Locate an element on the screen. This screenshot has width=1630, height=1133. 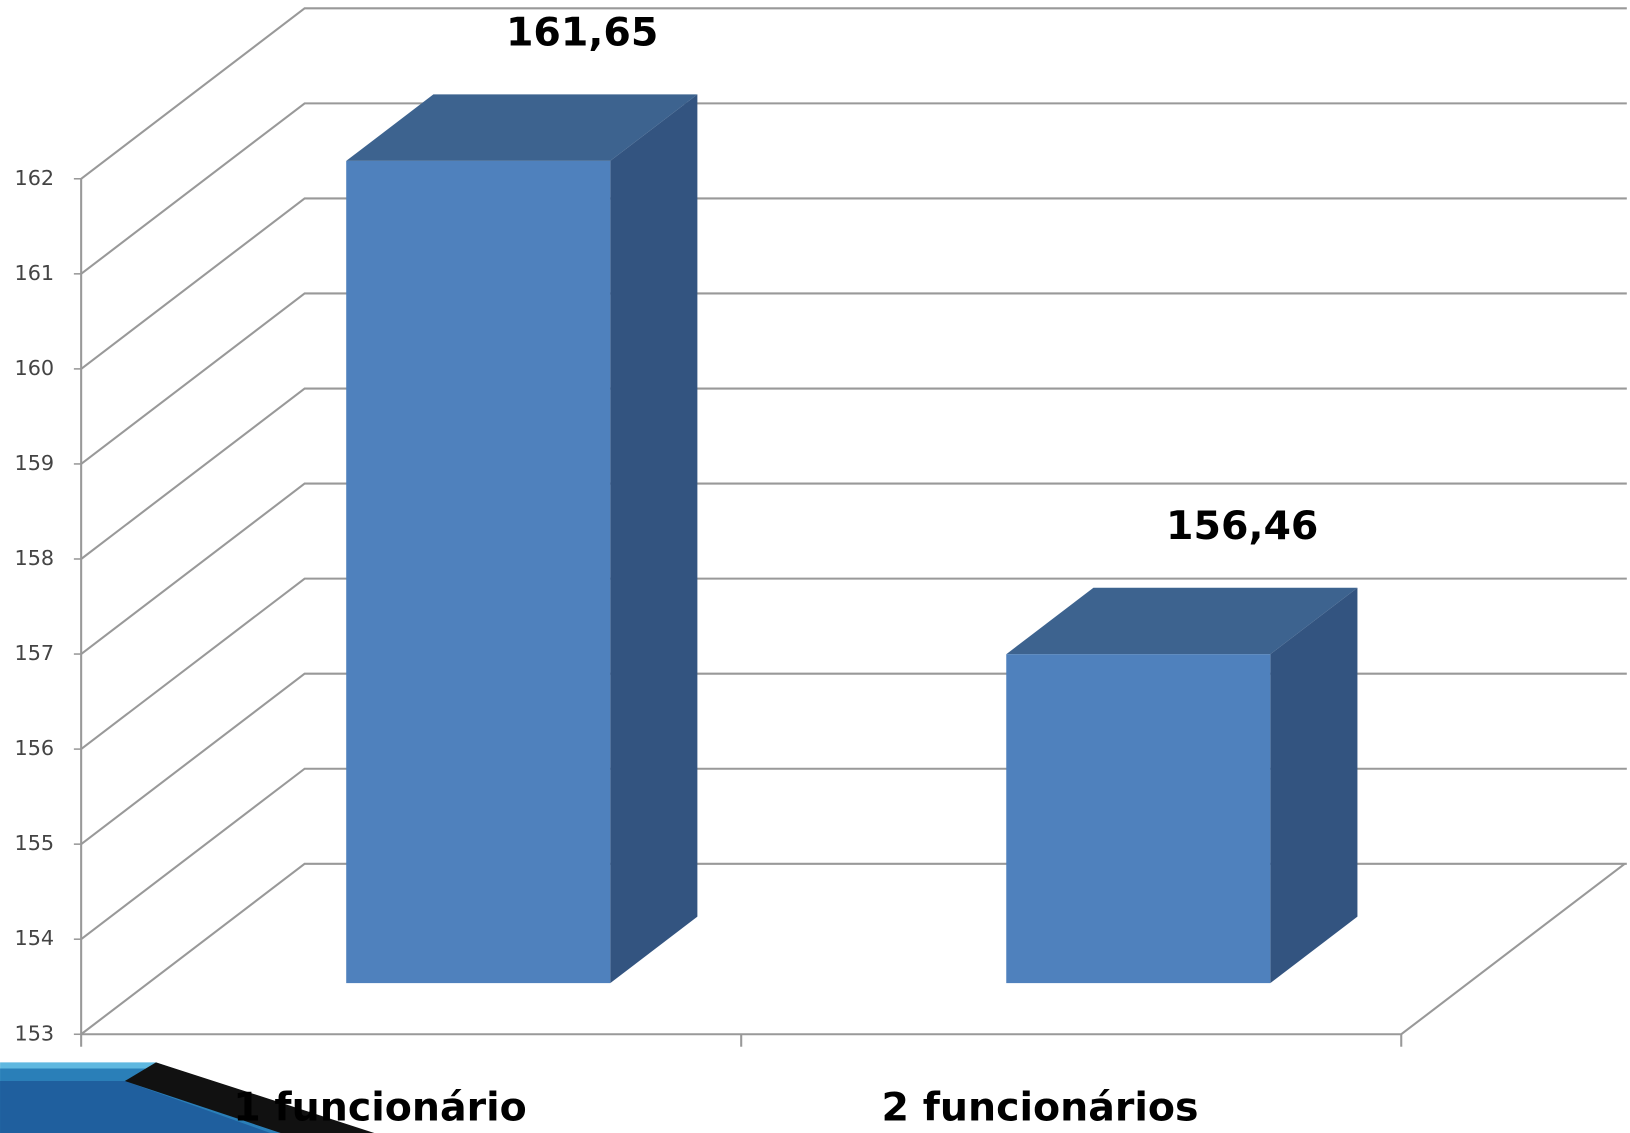
value-label: 161,65 is located at coordinates (582, 33).